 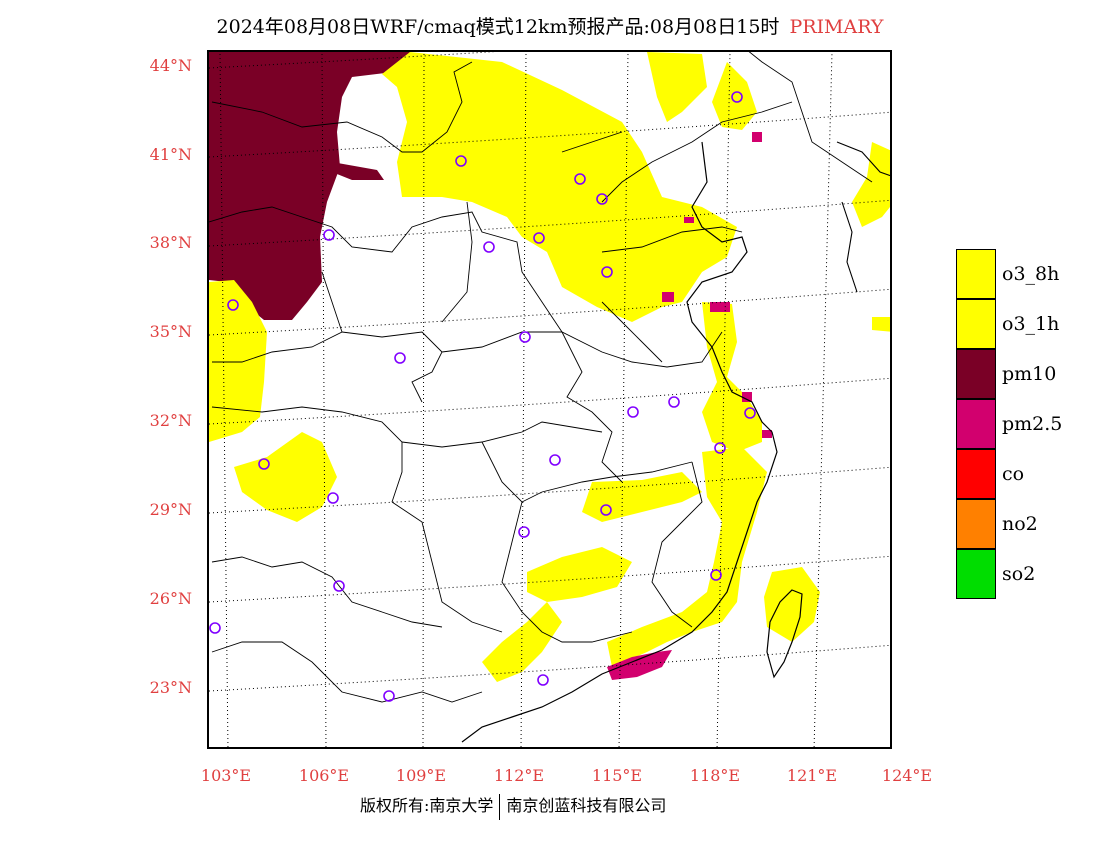 What do you see at coordinates (170, 687) in the screenshot?
I see `lat-label-23: 23°N` at bounding box center [170, 687].